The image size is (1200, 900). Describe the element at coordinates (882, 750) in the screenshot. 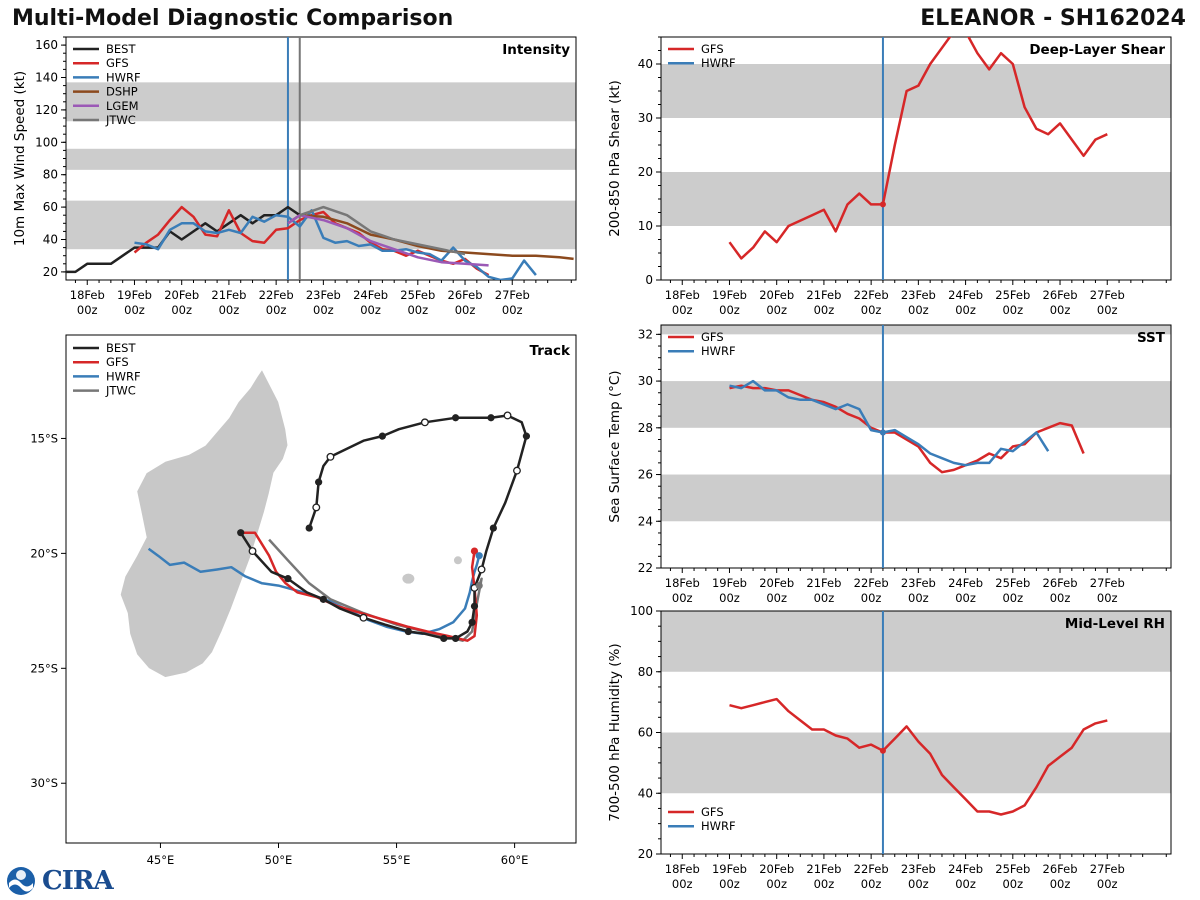

I see `current-point-gfs` at that location.